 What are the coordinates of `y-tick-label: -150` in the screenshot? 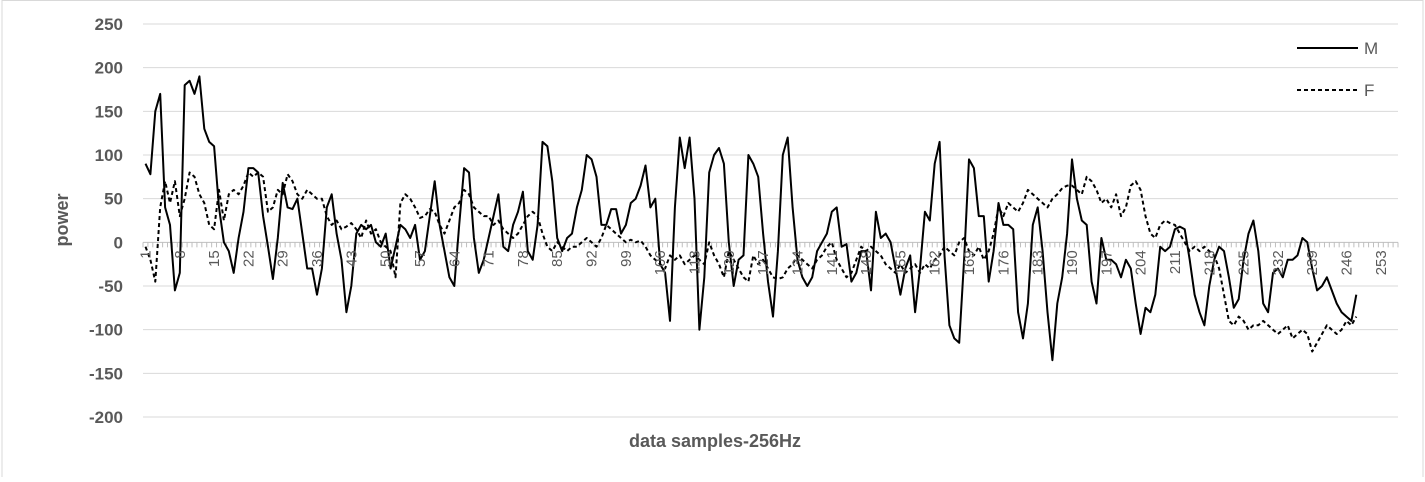 It's located at (106, 373).